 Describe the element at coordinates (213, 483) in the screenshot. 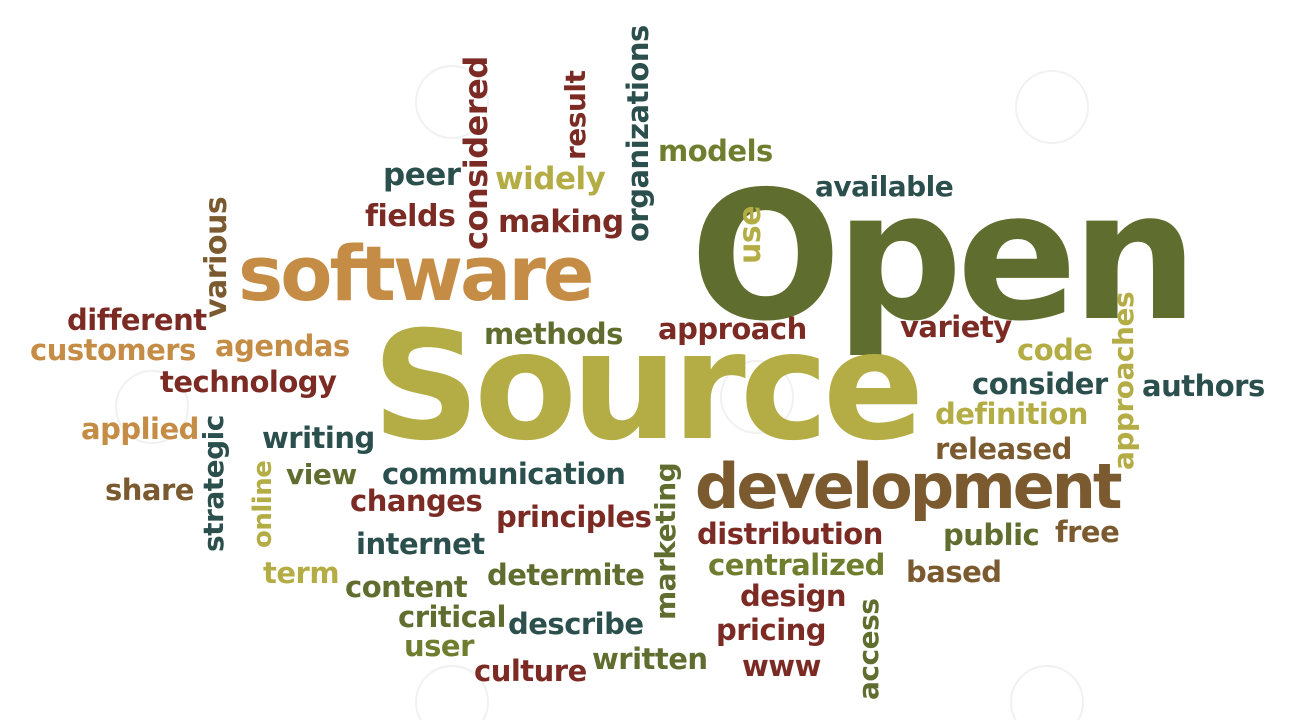

I see `word-strategic: strategic` at that location.